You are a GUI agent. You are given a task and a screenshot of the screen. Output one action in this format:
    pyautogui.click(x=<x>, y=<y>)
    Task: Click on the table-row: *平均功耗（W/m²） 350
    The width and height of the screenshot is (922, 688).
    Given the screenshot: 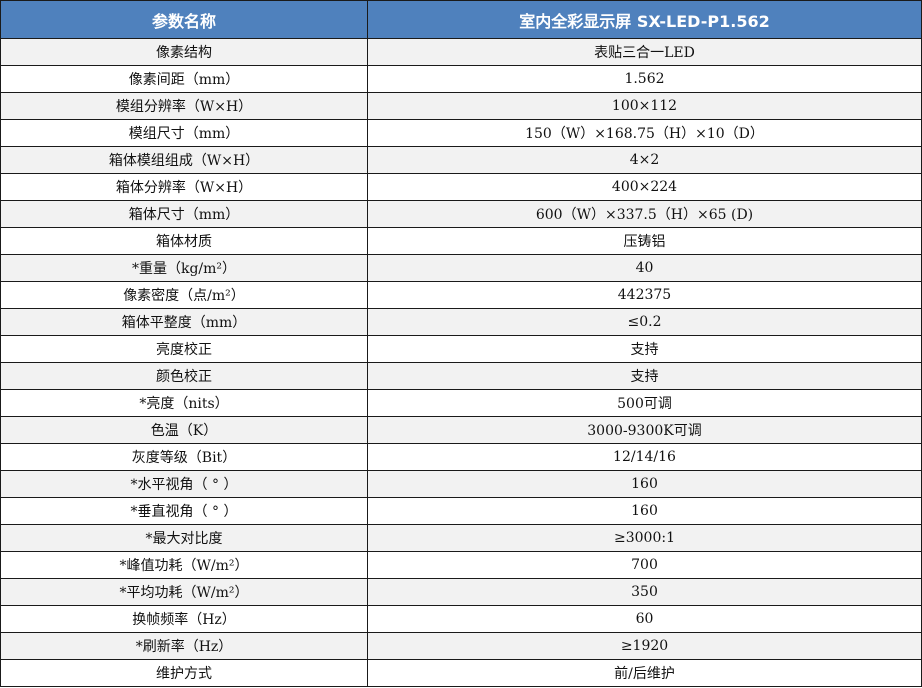 What is the action you would take?
    pyautogui.click(x=461, y=592)
    